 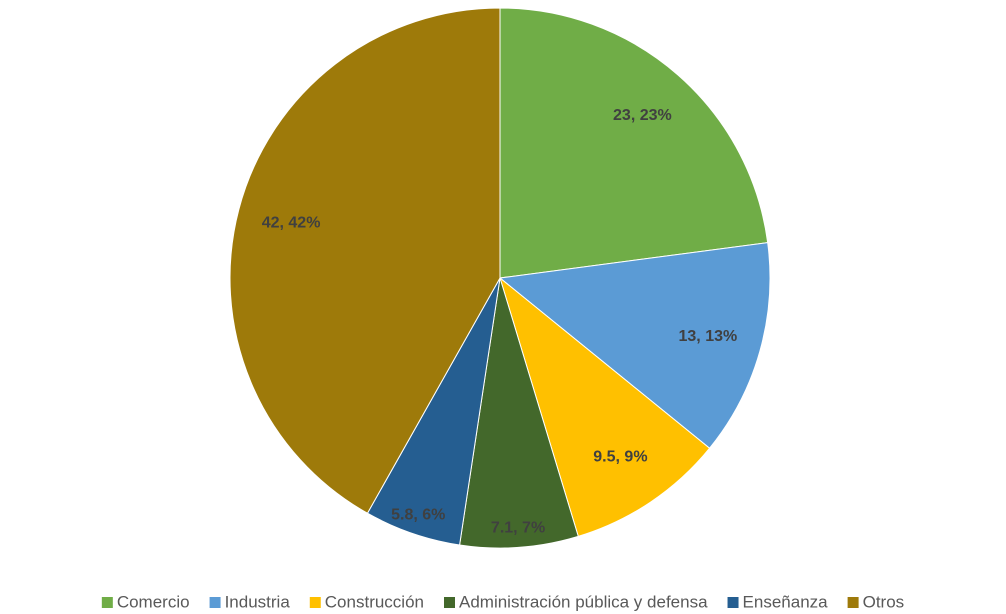 I want to click on data-label: 7.1, 7%, so click(x=518, y=528).